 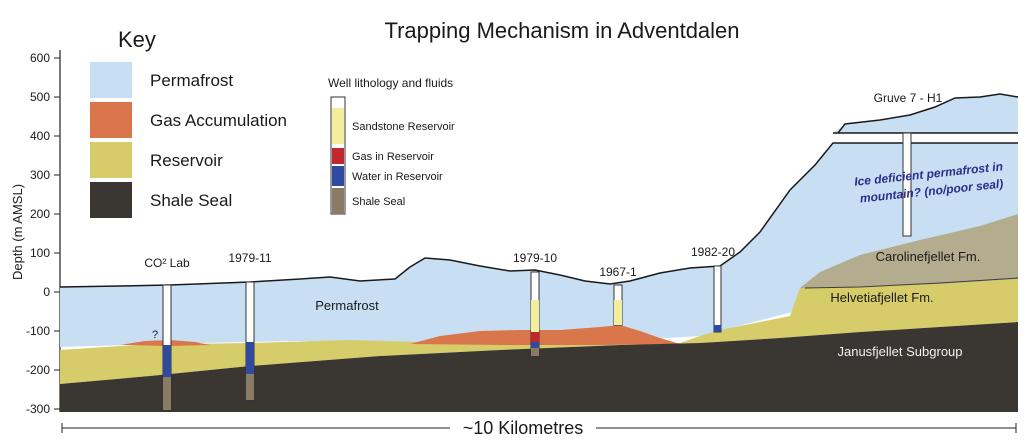 I want to click on y-axis-label: Depth (m AMSL), so click(x=17, y=232).